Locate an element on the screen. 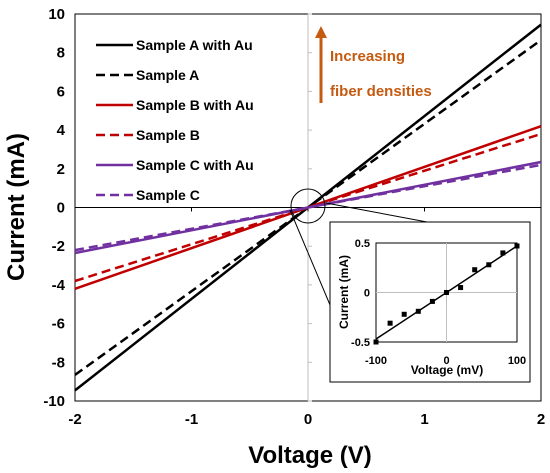 This screenshot has height=473, width=550. y-tick-label: -6 is located at coordinates (58, 324).